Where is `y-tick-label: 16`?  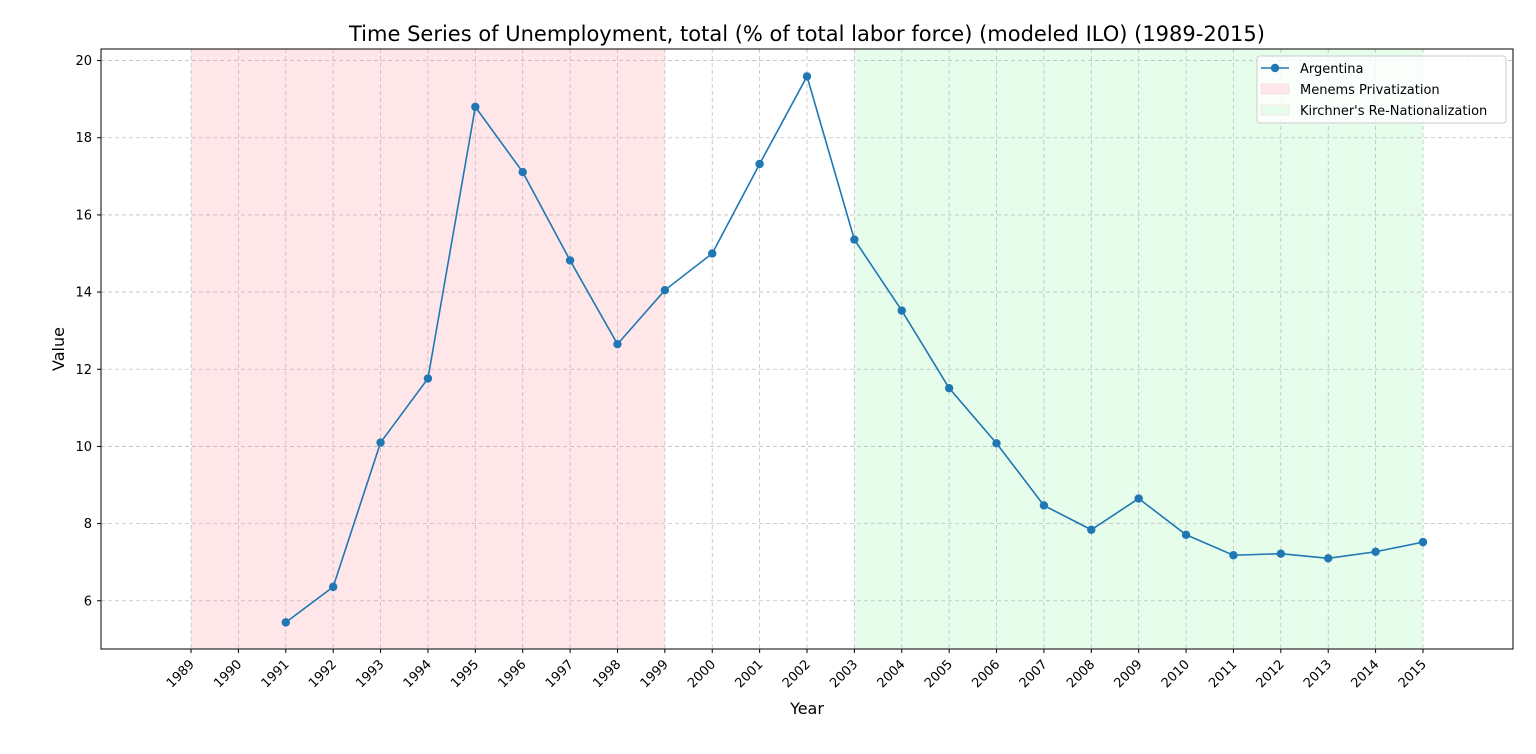
y-tick-label: 16 is located at coordinates (83, 215).